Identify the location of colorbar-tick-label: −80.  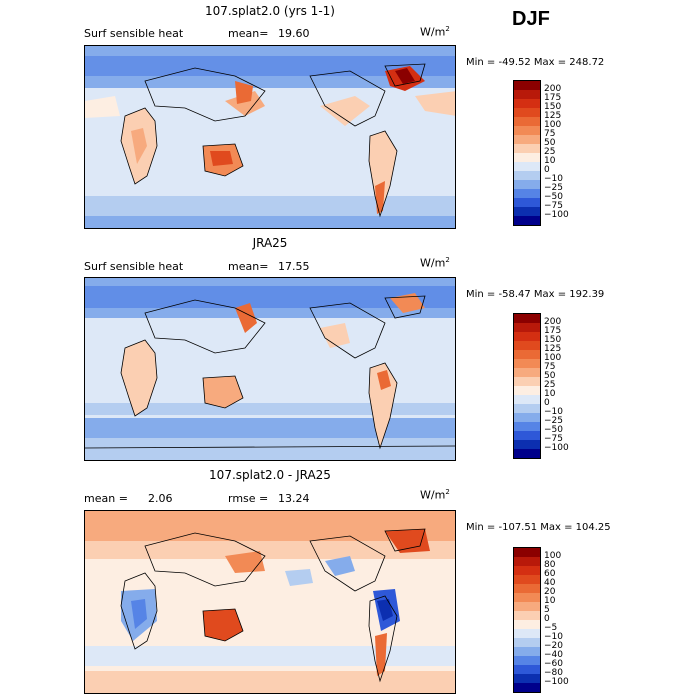
(553, 672).